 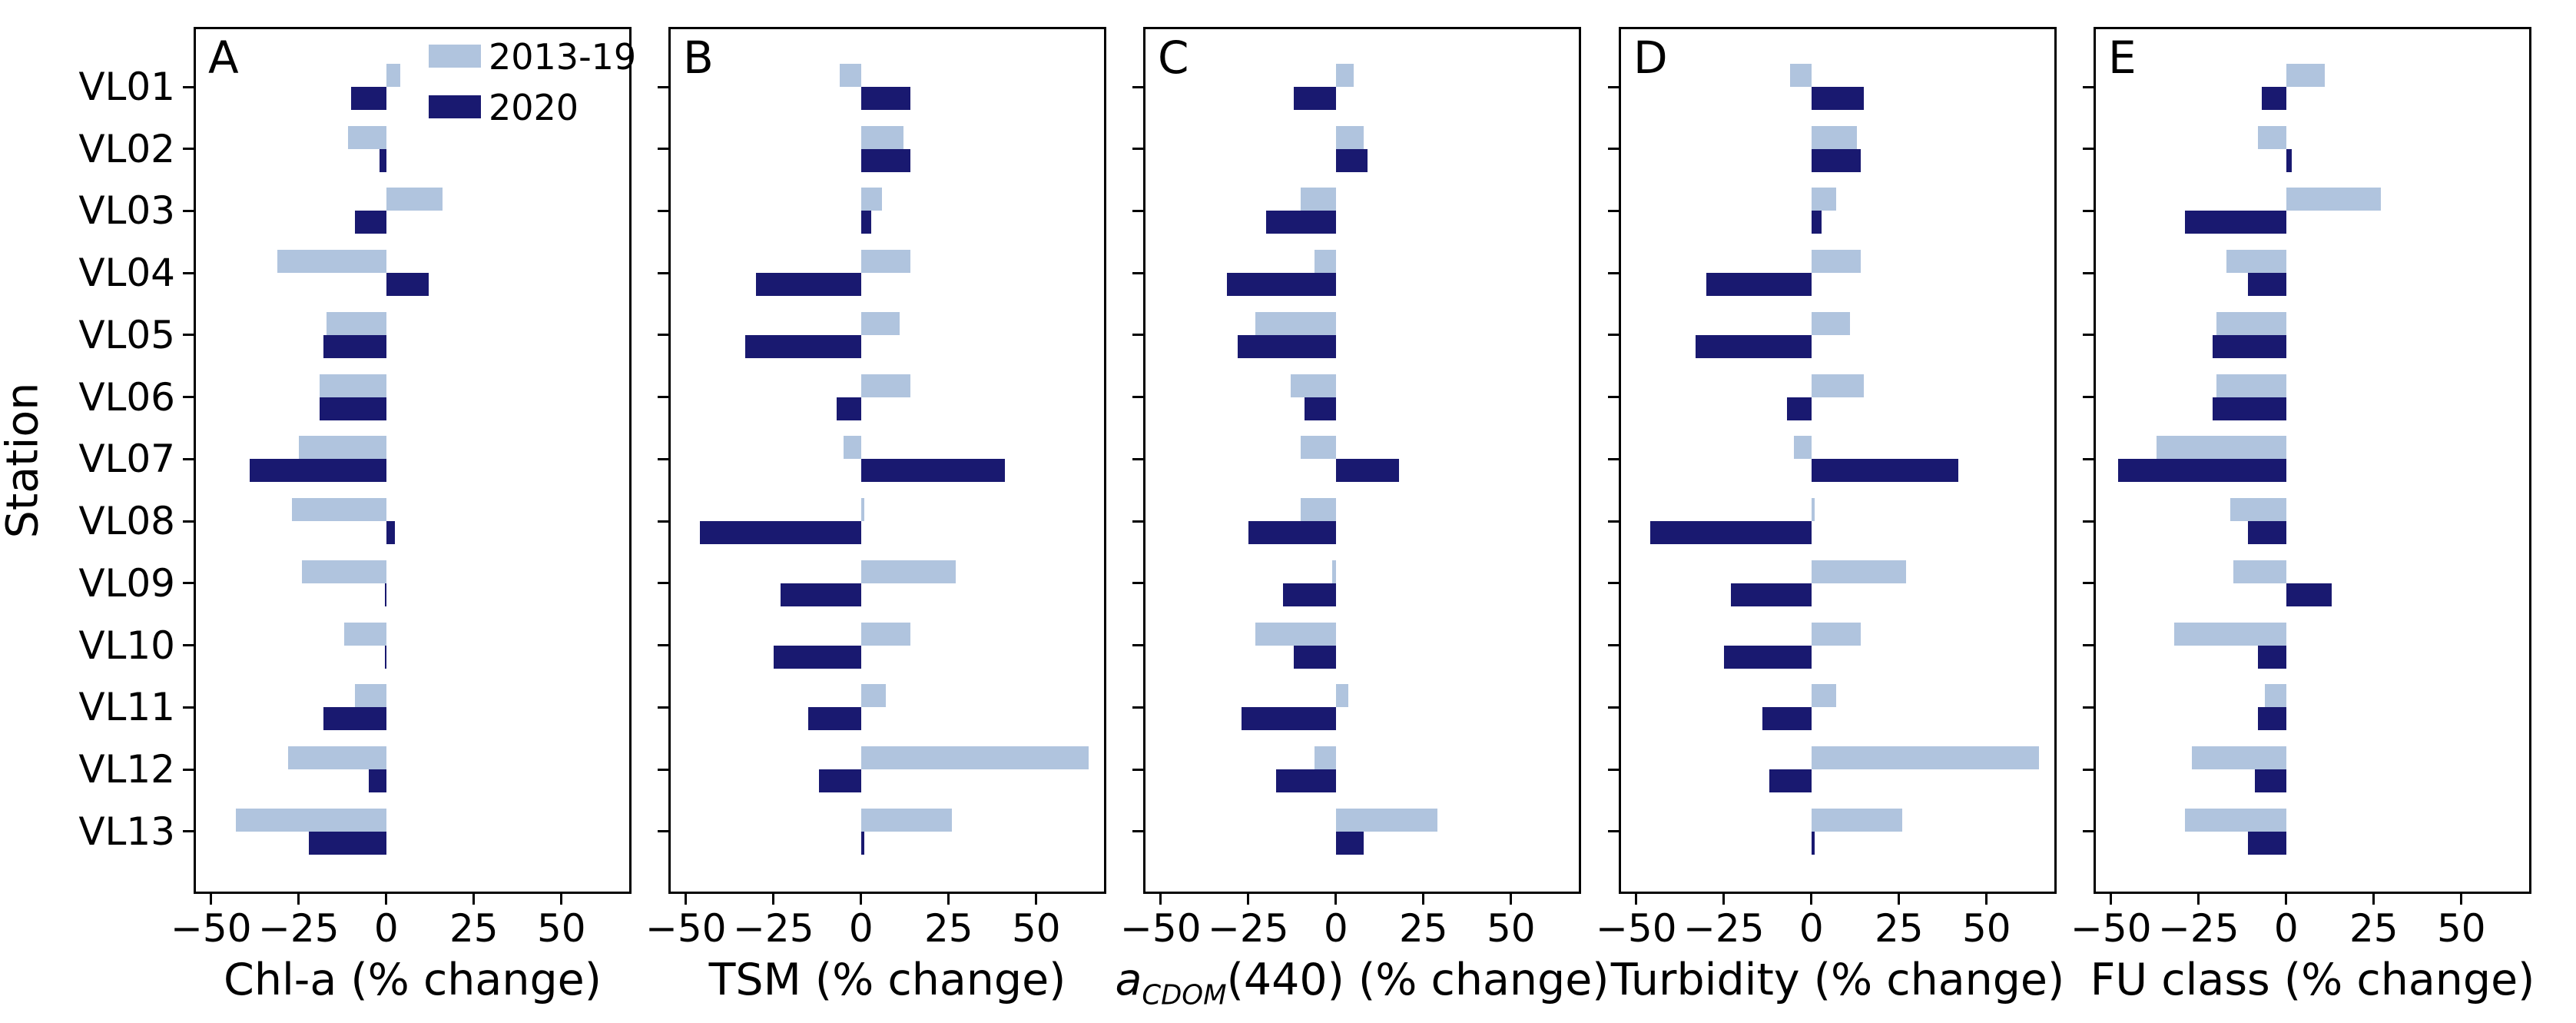 I want to click on y-tick-B-vl11, so click(x=663, y=707).